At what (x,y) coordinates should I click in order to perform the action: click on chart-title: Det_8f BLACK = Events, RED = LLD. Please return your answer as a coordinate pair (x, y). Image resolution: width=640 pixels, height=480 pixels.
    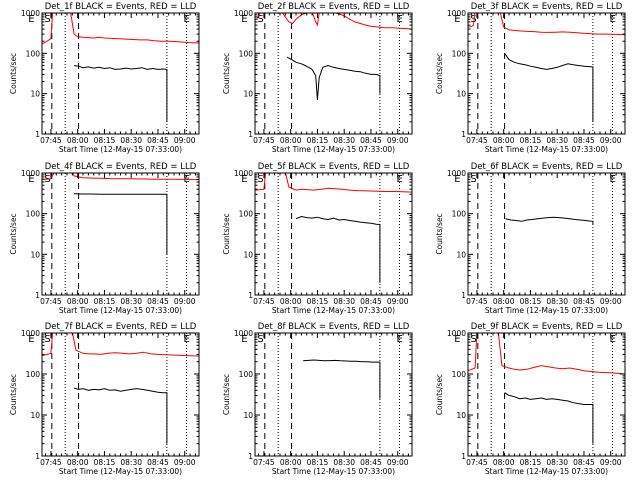
    Looking at the image, I should click on (334, 327).